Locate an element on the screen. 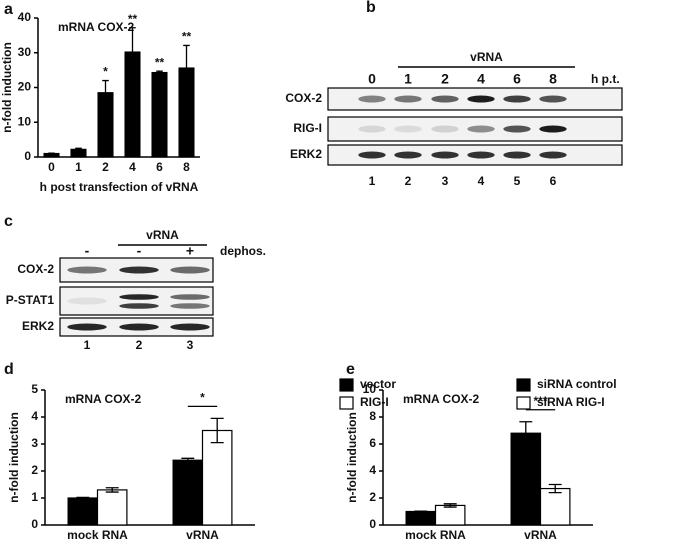 The image size is (685, 545). lane-header: 1 is located at coordinates (408, 79).